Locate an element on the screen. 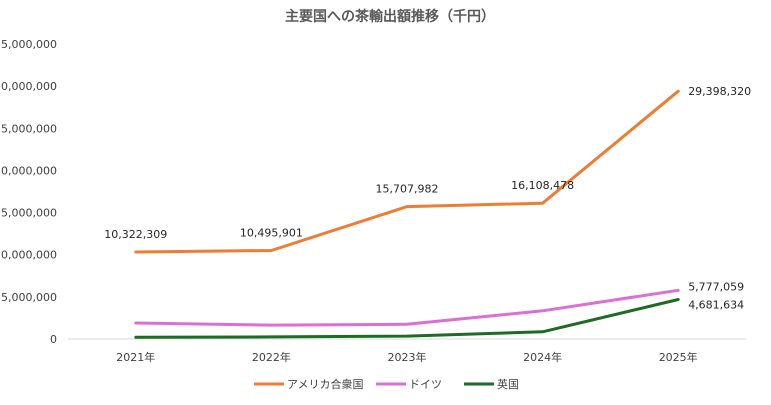 The width and height of the screenshot is (771, 405). legend-label: アメリカ合衆国 is located at coordinates (325, 384).